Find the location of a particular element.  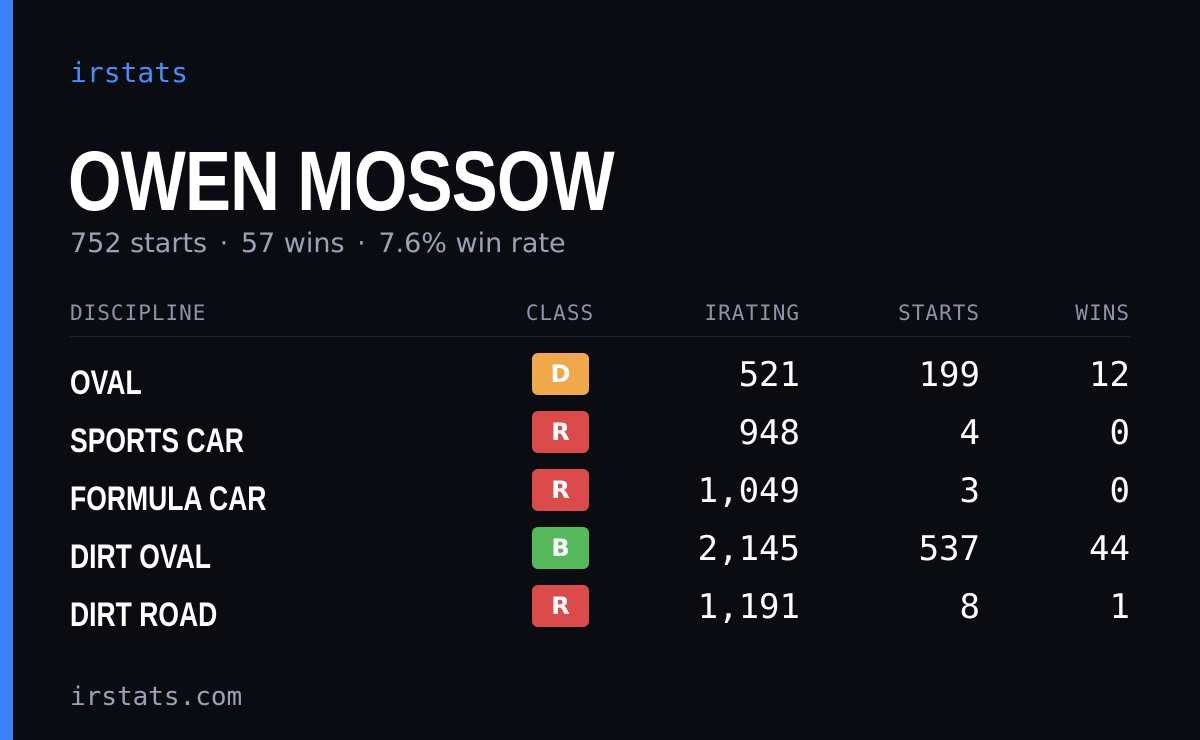

driver-summary: 752 starts · 57 wins · 7.6% win rate is located at coordinates (318, 244).